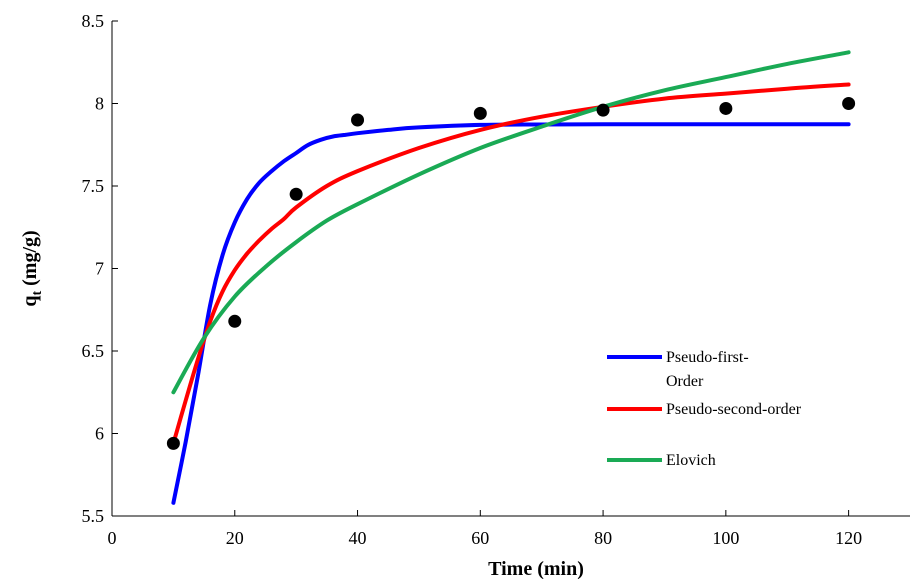  Describe the element at coordinates (691, 460) in the screenshot. I see `legend-label-2: Elovich` at that location.